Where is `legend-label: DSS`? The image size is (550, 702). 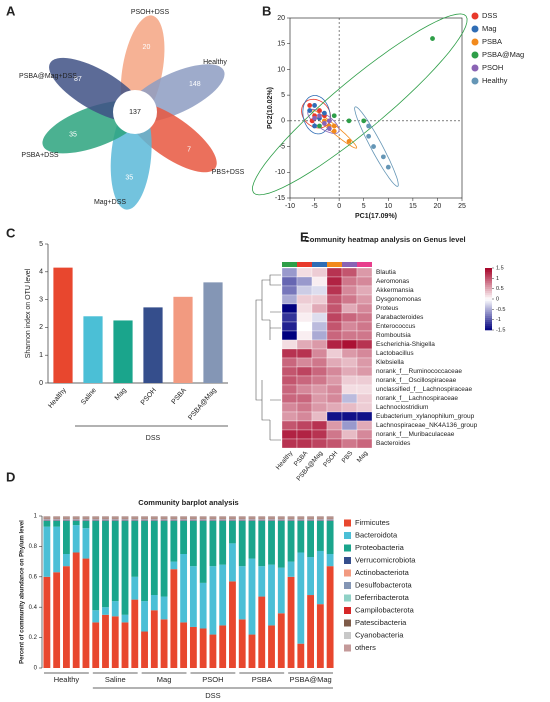 legend-label: DSS is located at coordinates (489, 15).